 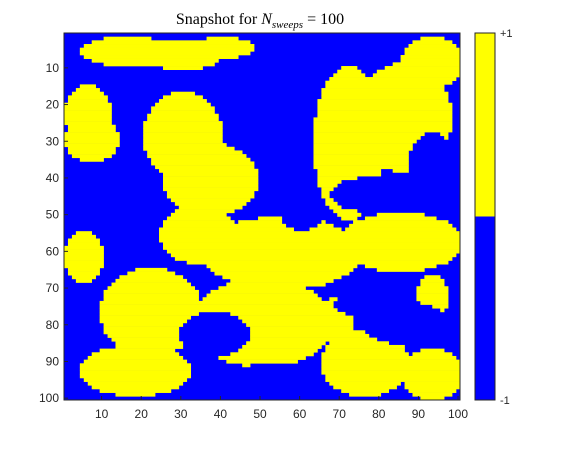 I want to click on y-tick-label: 100, so click(x=49, y=398).